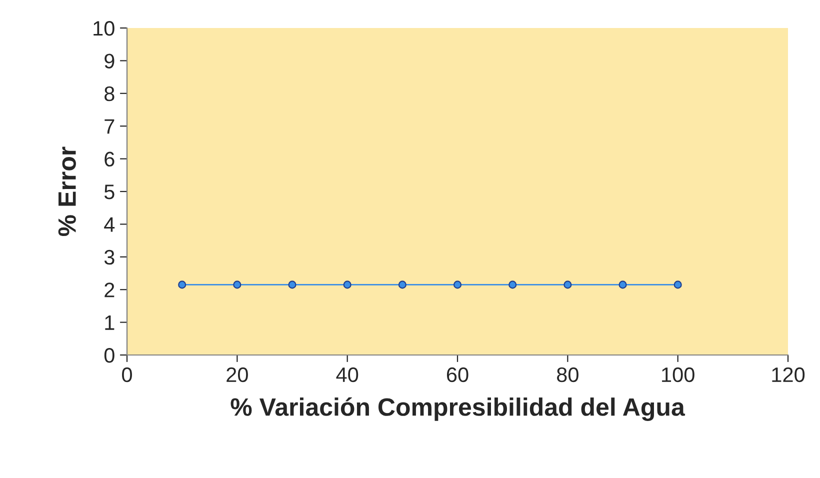  Describe the element at coordinates (458, 409) in the screenshot. I see `x-axis-title: % Variación Compresibilidad del Agua` at that location.